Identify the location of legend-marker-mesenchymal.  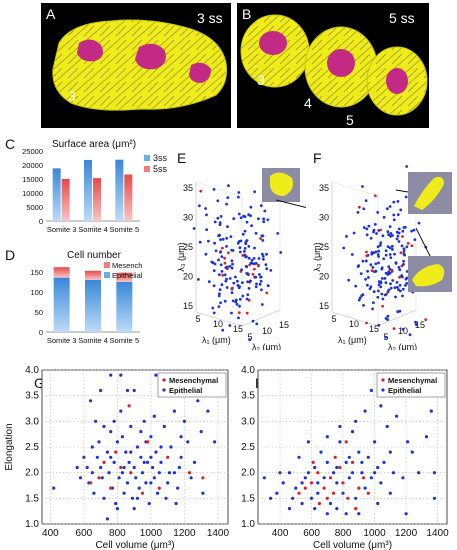
(383, 380).